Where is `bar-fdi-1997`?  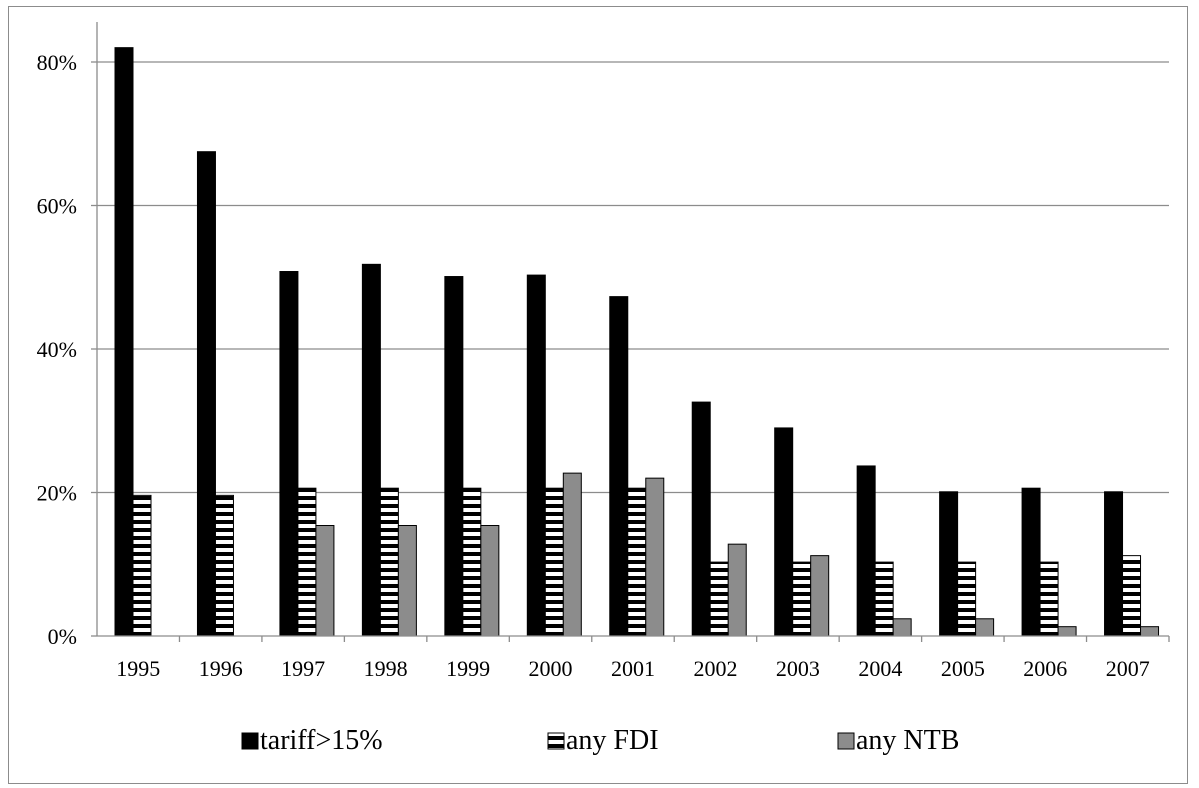 bar-fdi-1997 is located at coordinates (307, 562).